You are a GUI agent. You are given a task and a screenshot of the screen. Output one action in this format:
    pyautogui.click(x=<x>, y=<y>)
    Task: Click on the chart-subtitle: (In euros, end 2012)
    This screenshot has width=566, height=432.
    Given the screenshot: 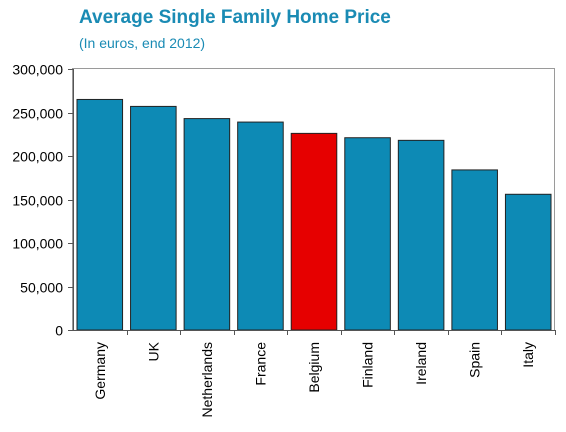 What is the action you would take?
    pyautogui.click(x=142, y=43)
    